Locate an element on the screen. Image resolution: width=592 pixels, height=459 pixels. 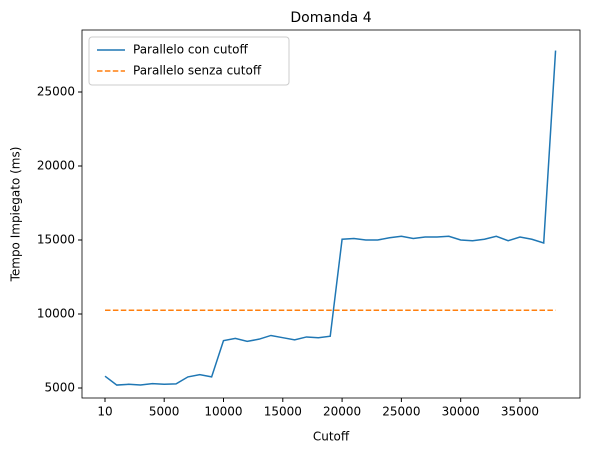
legend-label: Parallelo senza cutoff is located at coordinates (197, 71).